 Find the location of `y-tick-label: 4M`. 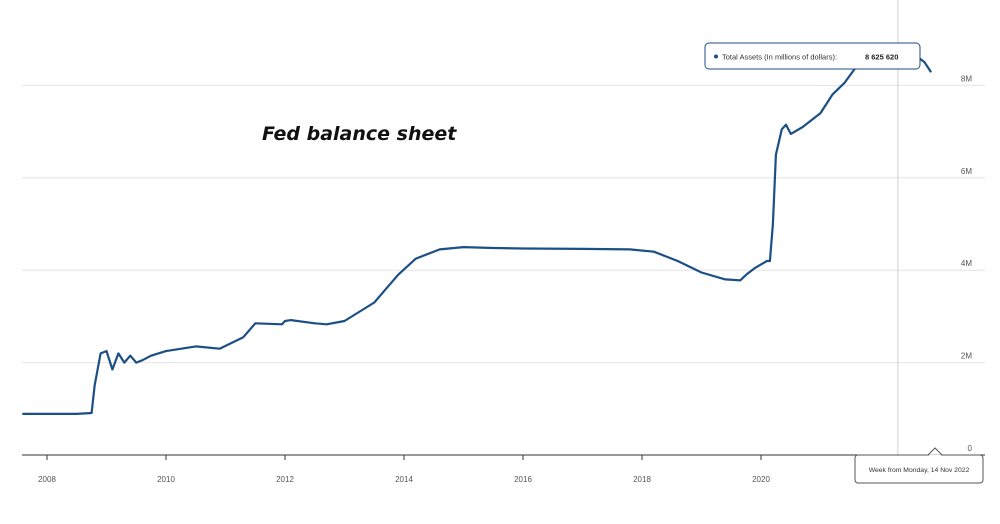

y-tick-label: 4M is located at coordinates (966, 263).